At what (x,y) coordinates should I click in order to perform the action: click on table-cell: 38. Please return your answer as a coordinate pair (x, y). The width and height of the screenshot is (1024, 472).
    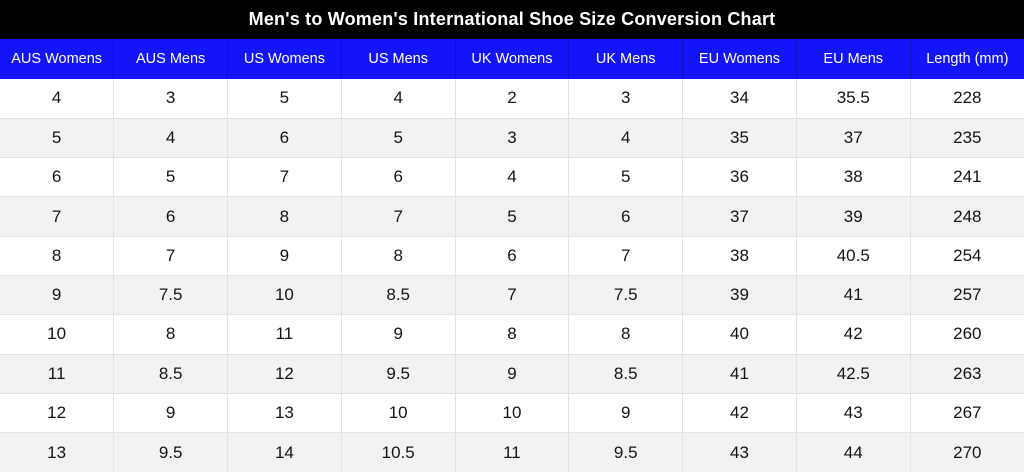
    Looking at the image, I should click on (739, 256).